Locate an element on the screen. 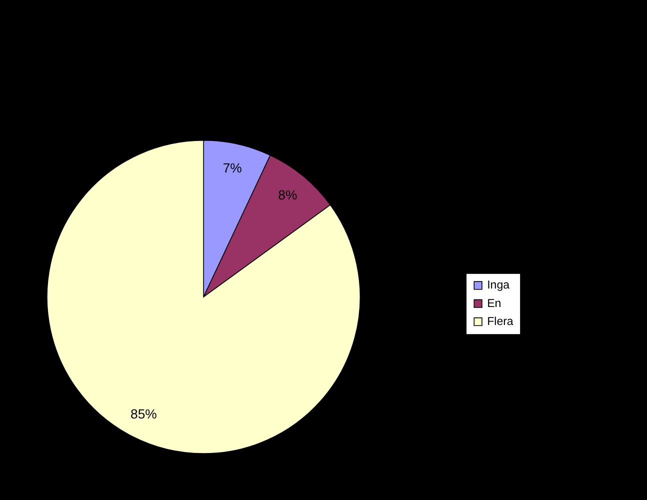 The image size is (647, 500). legend-label: Flera is located at coordinates (500, 322).